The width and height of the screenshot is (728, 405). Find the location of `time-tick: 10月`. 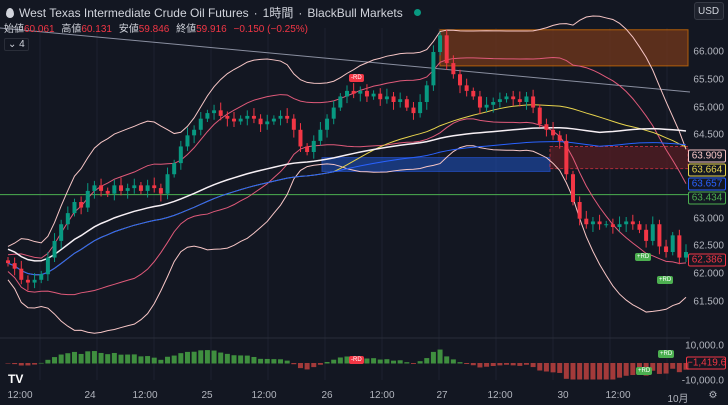

time-tick: 10月 is located at coordinates (678, 399).